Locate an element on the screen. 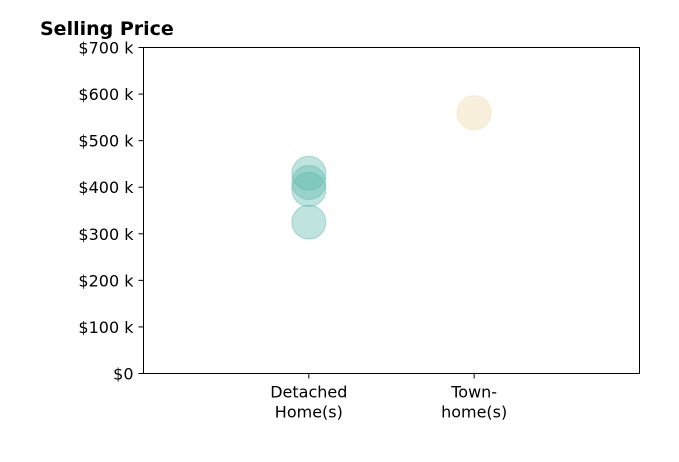 Image resolution: width=679 pixels, height=462 pixels. y-tick-label: $300 k is located at coordinates (106, 234).